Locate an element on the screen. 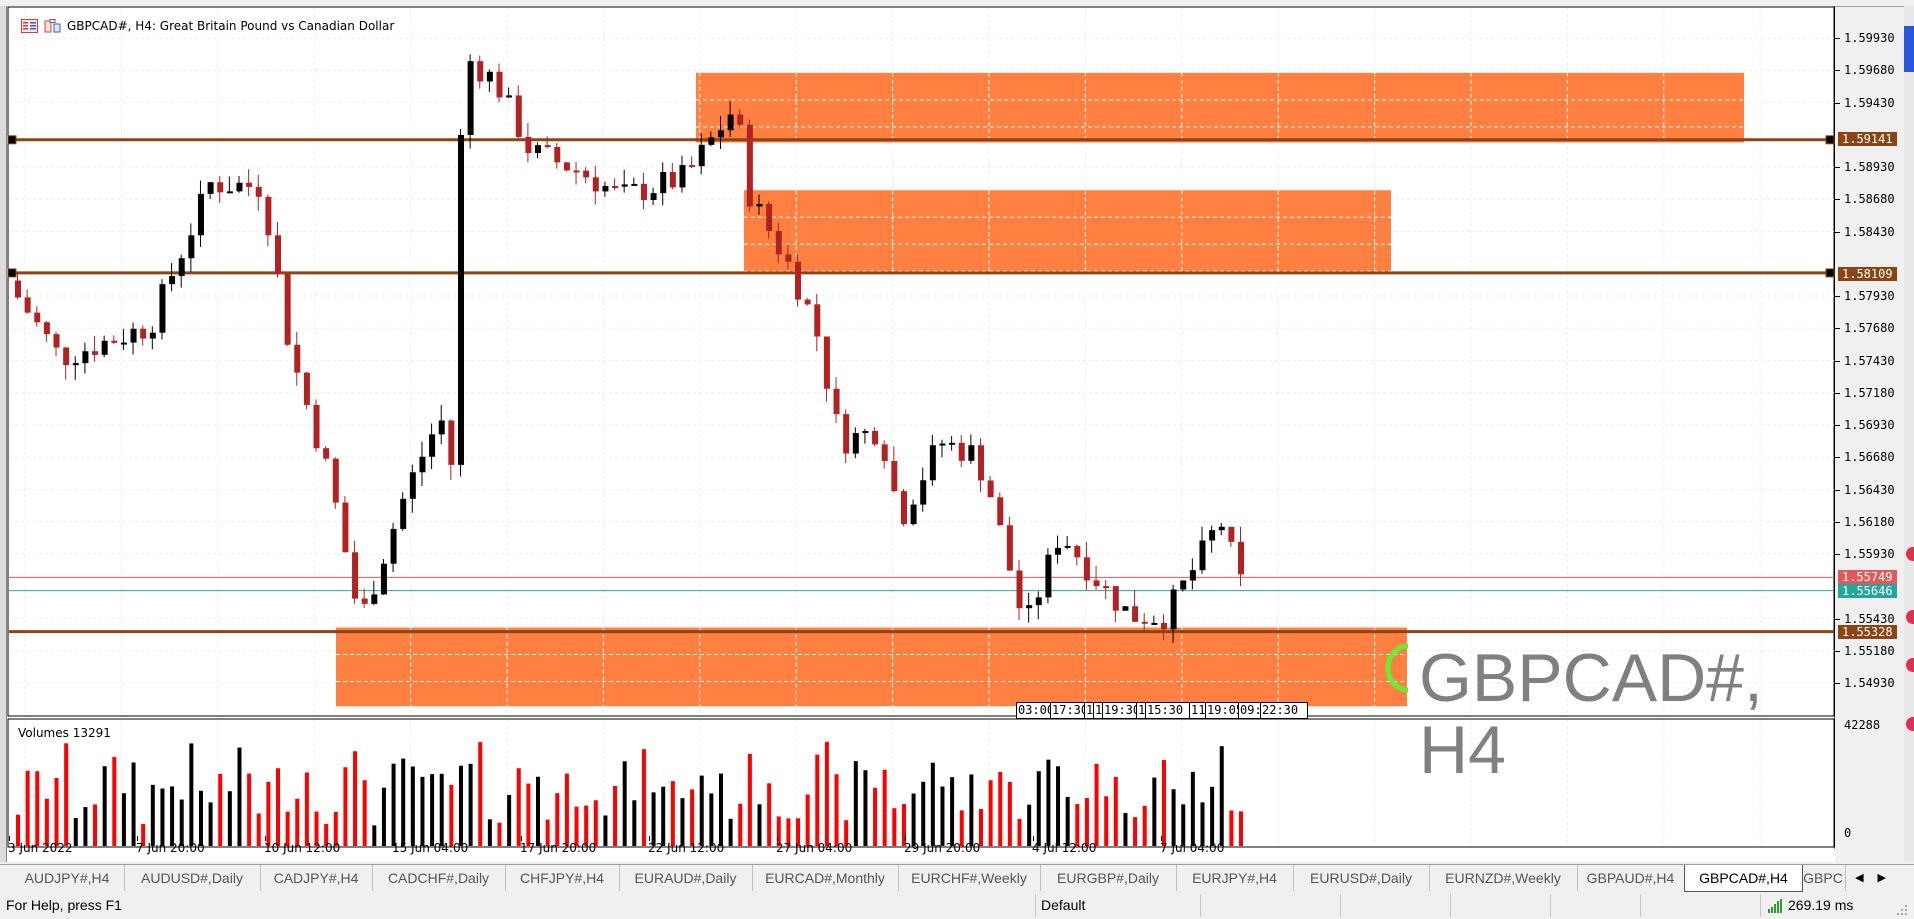 The width and height of the screenshot is (1914, 919). chart-tab-label: EURCAD#,Monthly is located at coordinates (825, 878).